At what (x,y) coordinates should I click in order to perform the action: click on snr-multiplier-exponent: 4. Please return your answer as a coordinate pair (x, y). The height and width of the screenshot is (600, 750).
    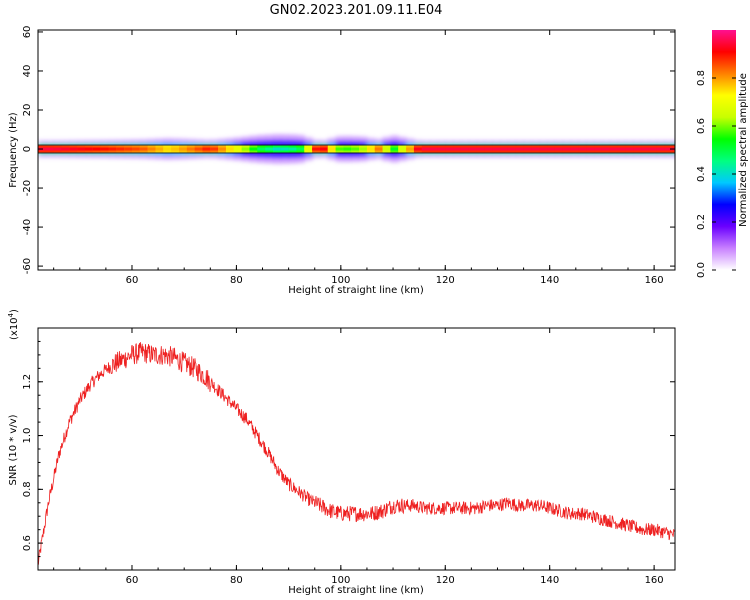
    Looking at the image, I should click on (11, 314).